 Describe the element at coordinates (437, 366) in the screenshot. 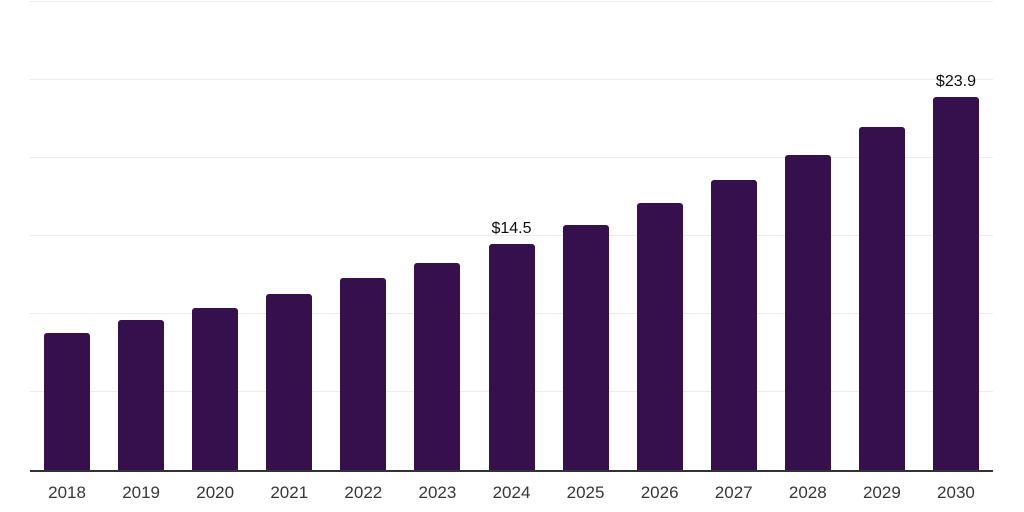

I see `bar-2023` at that location.